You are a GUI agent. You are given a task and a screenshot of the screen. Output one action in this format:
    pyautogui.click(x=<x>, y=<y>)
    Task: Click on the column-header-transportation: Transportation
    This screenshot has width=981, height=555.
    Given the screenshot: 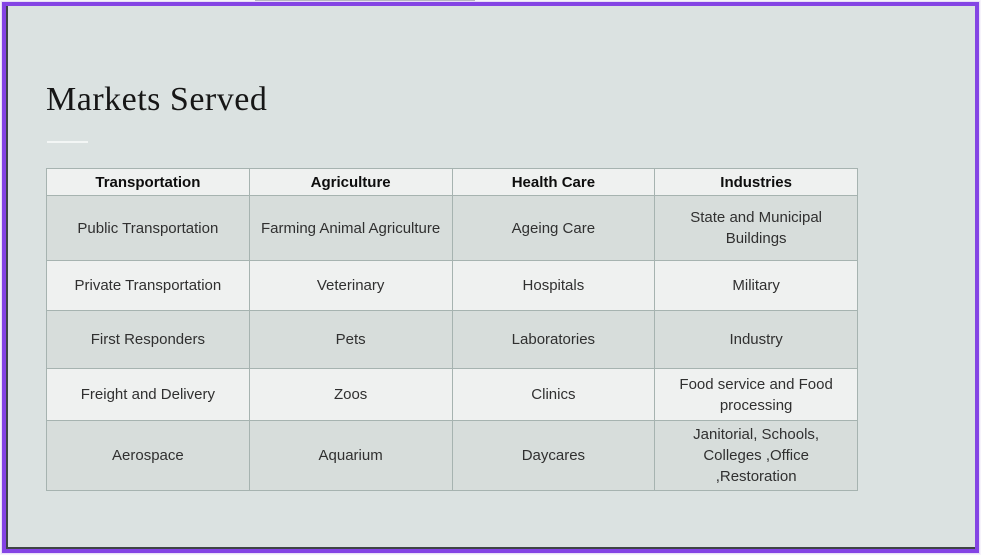 What is the action you would take?
    pyautogui.click(x=148, y=182)
    